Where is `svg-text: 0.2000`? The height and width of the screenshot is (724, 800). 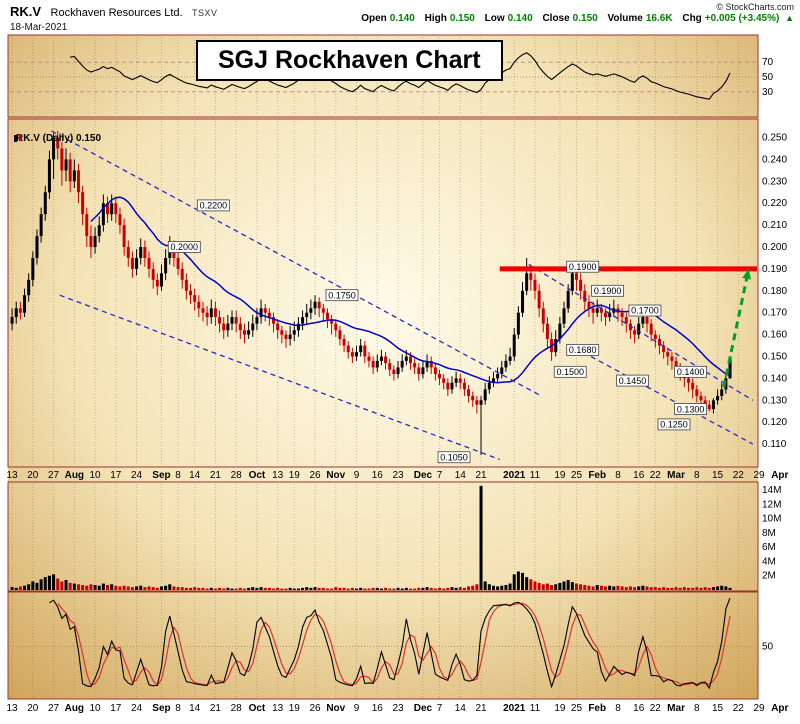
svg-text: 0.2000 is located at coordinates (185, 247).